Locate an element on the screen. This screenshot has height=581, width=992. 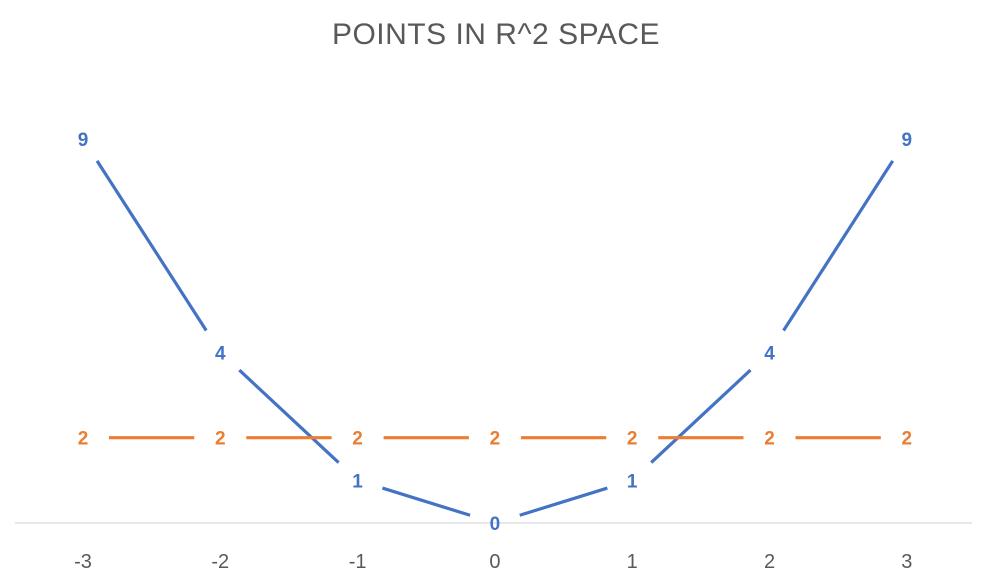
x-tick-label: -2 is located at coordinates (220, 562).